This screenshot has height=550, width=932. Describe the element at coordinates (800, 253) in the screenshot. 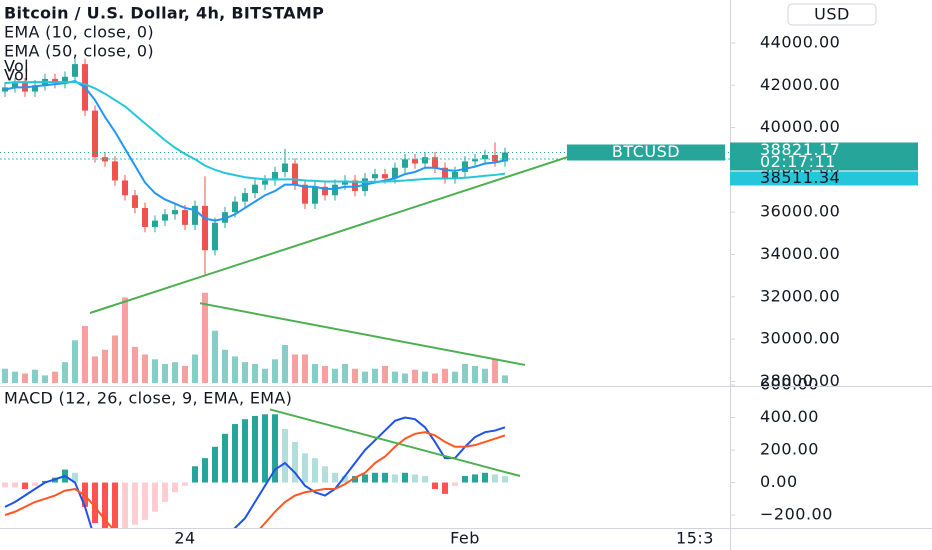

I see `y-tick-label: 34000.00` at that location.